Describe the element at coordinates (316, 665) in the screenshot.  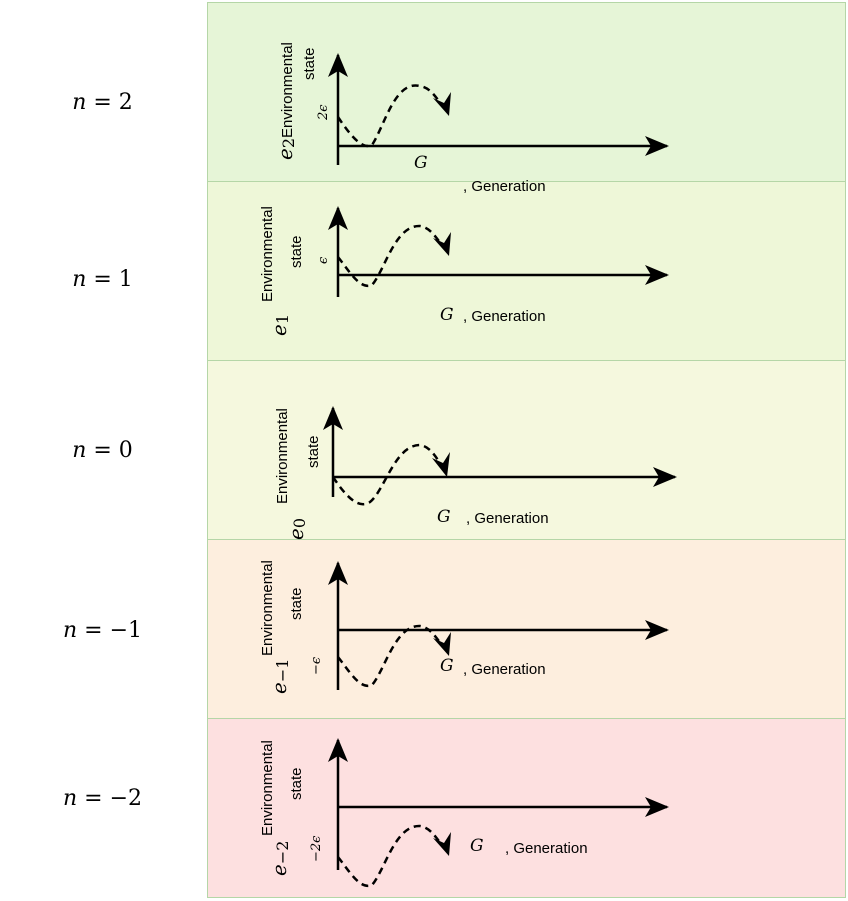
I see `level-label: −ϵ` at that location.